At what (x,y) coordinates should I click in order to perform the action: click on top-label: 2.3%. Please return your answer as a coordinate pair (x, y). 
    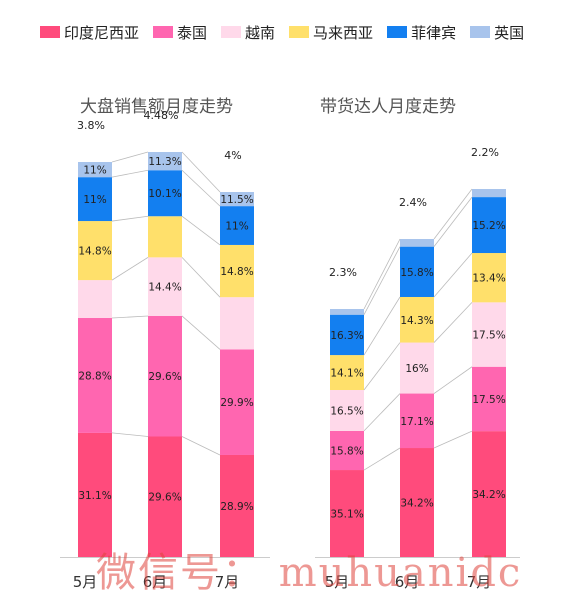
    Looking at the image, I should click on (343, 272).